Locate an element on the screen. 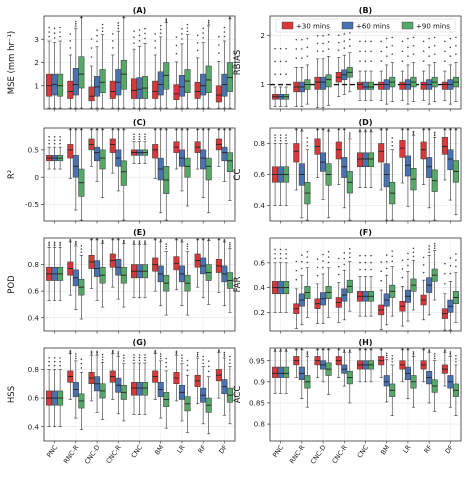 The image size is (474, 478). legend-entry: +60 mins is located at coordinates (373, 27).